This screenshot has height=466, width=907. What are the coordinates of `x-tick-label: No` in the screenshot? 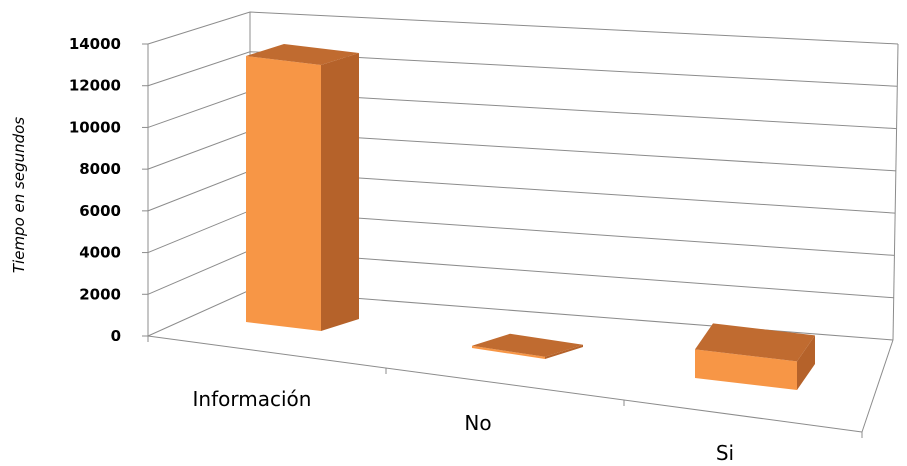 It's located at (477, 423).